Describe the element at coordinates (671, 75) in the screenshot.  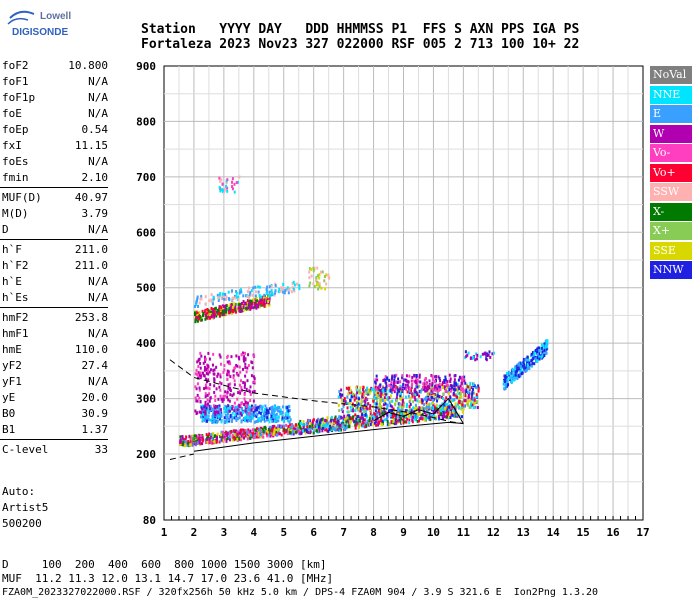
I see `legend-item: NoVal` at that location.